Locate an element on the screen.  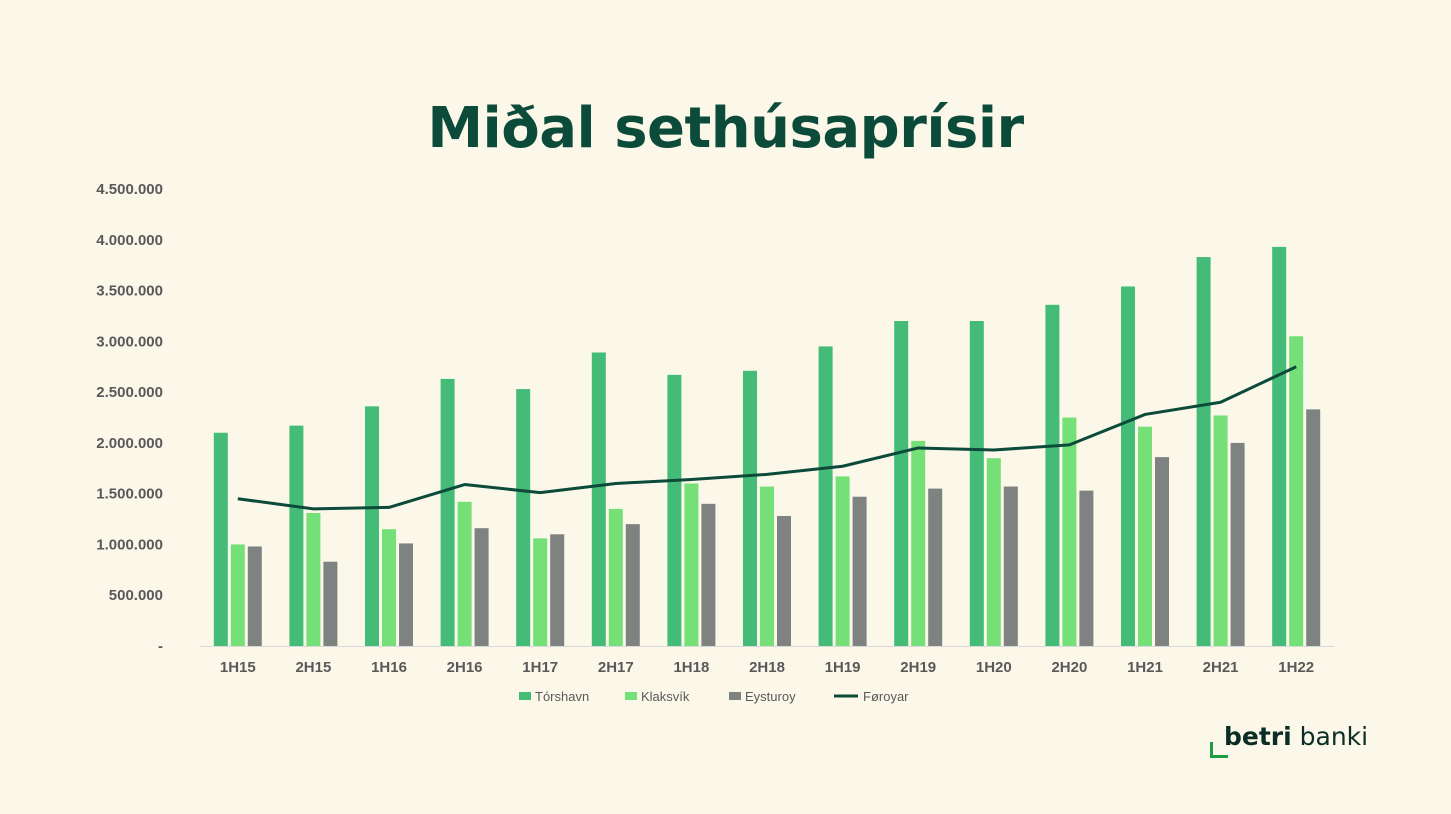
logo-mark-icon is located at coordinates (1219, 750).